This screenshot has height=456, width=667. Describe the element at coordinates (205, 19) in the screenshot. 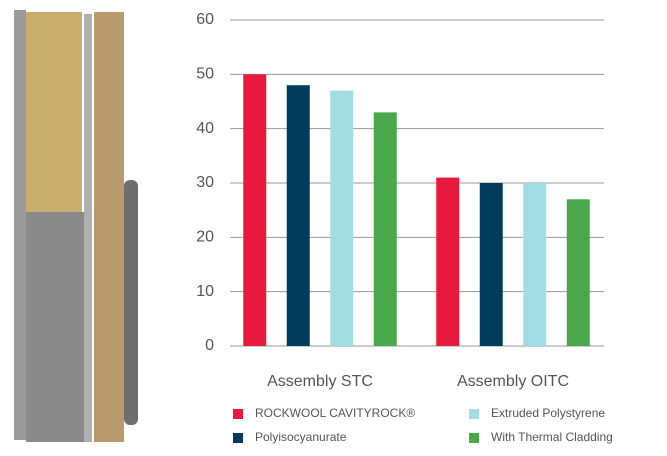

I see `y-tick-label: 60` at that location.